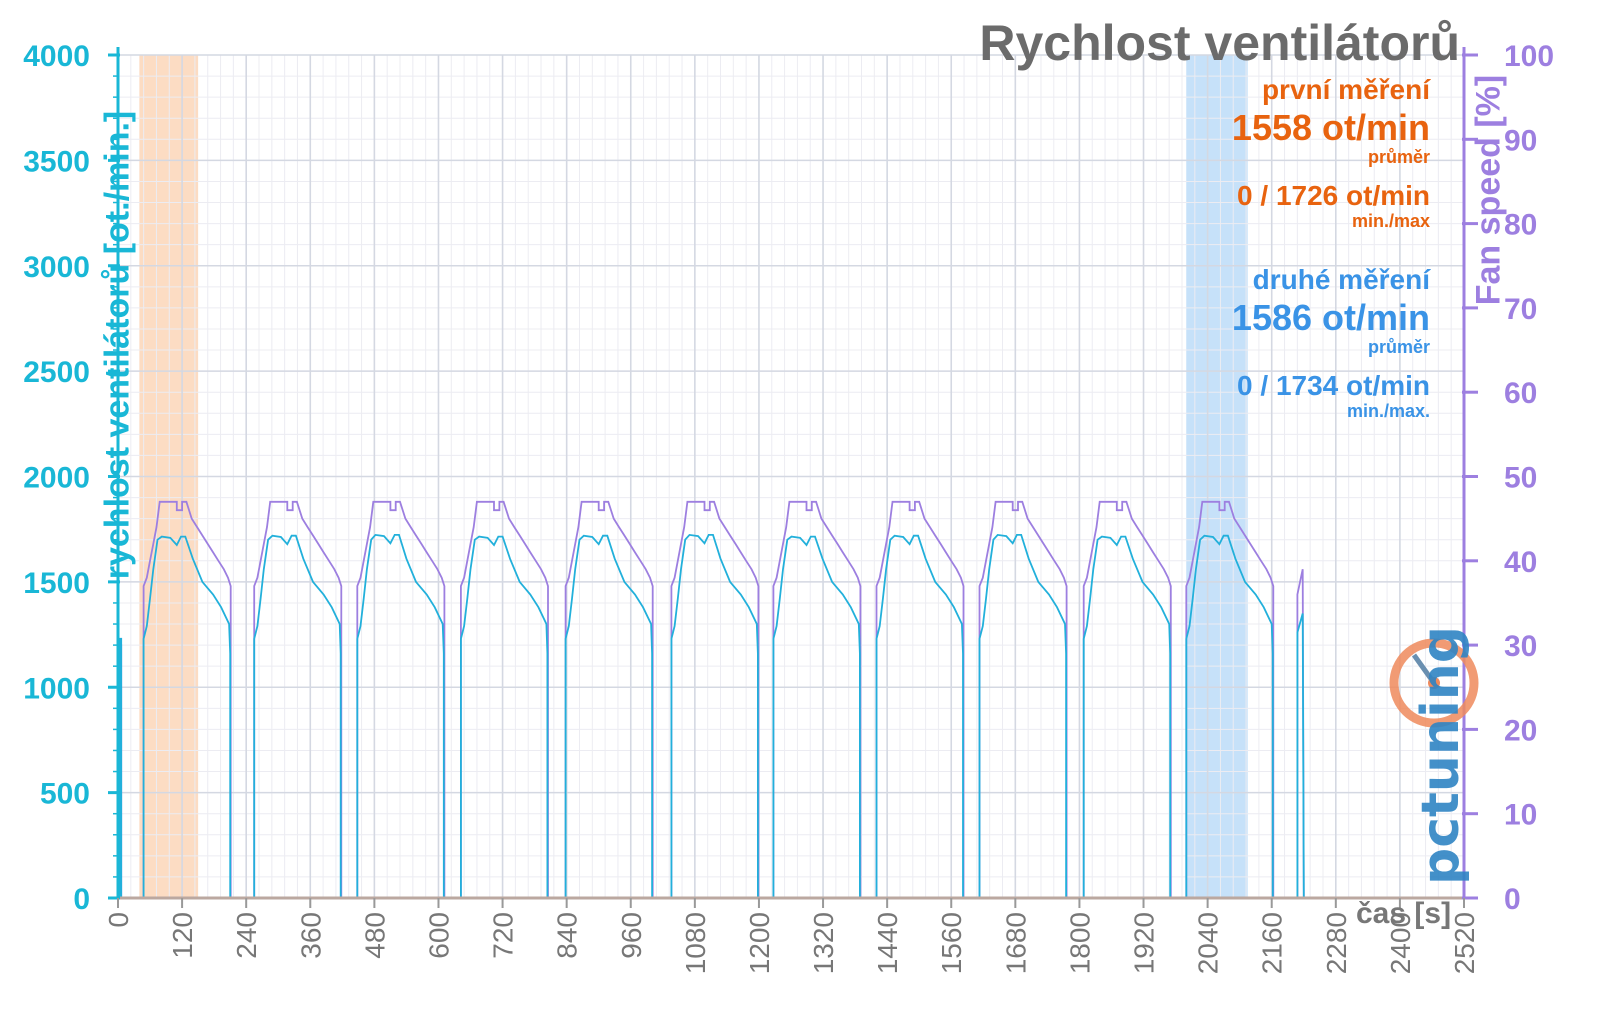 This screenshot has height=1009, width=1600. Describe the element at coordinates (1388, 411) in the screenshot. I see `second-measurement-minmax-label: min./max.` at that location.